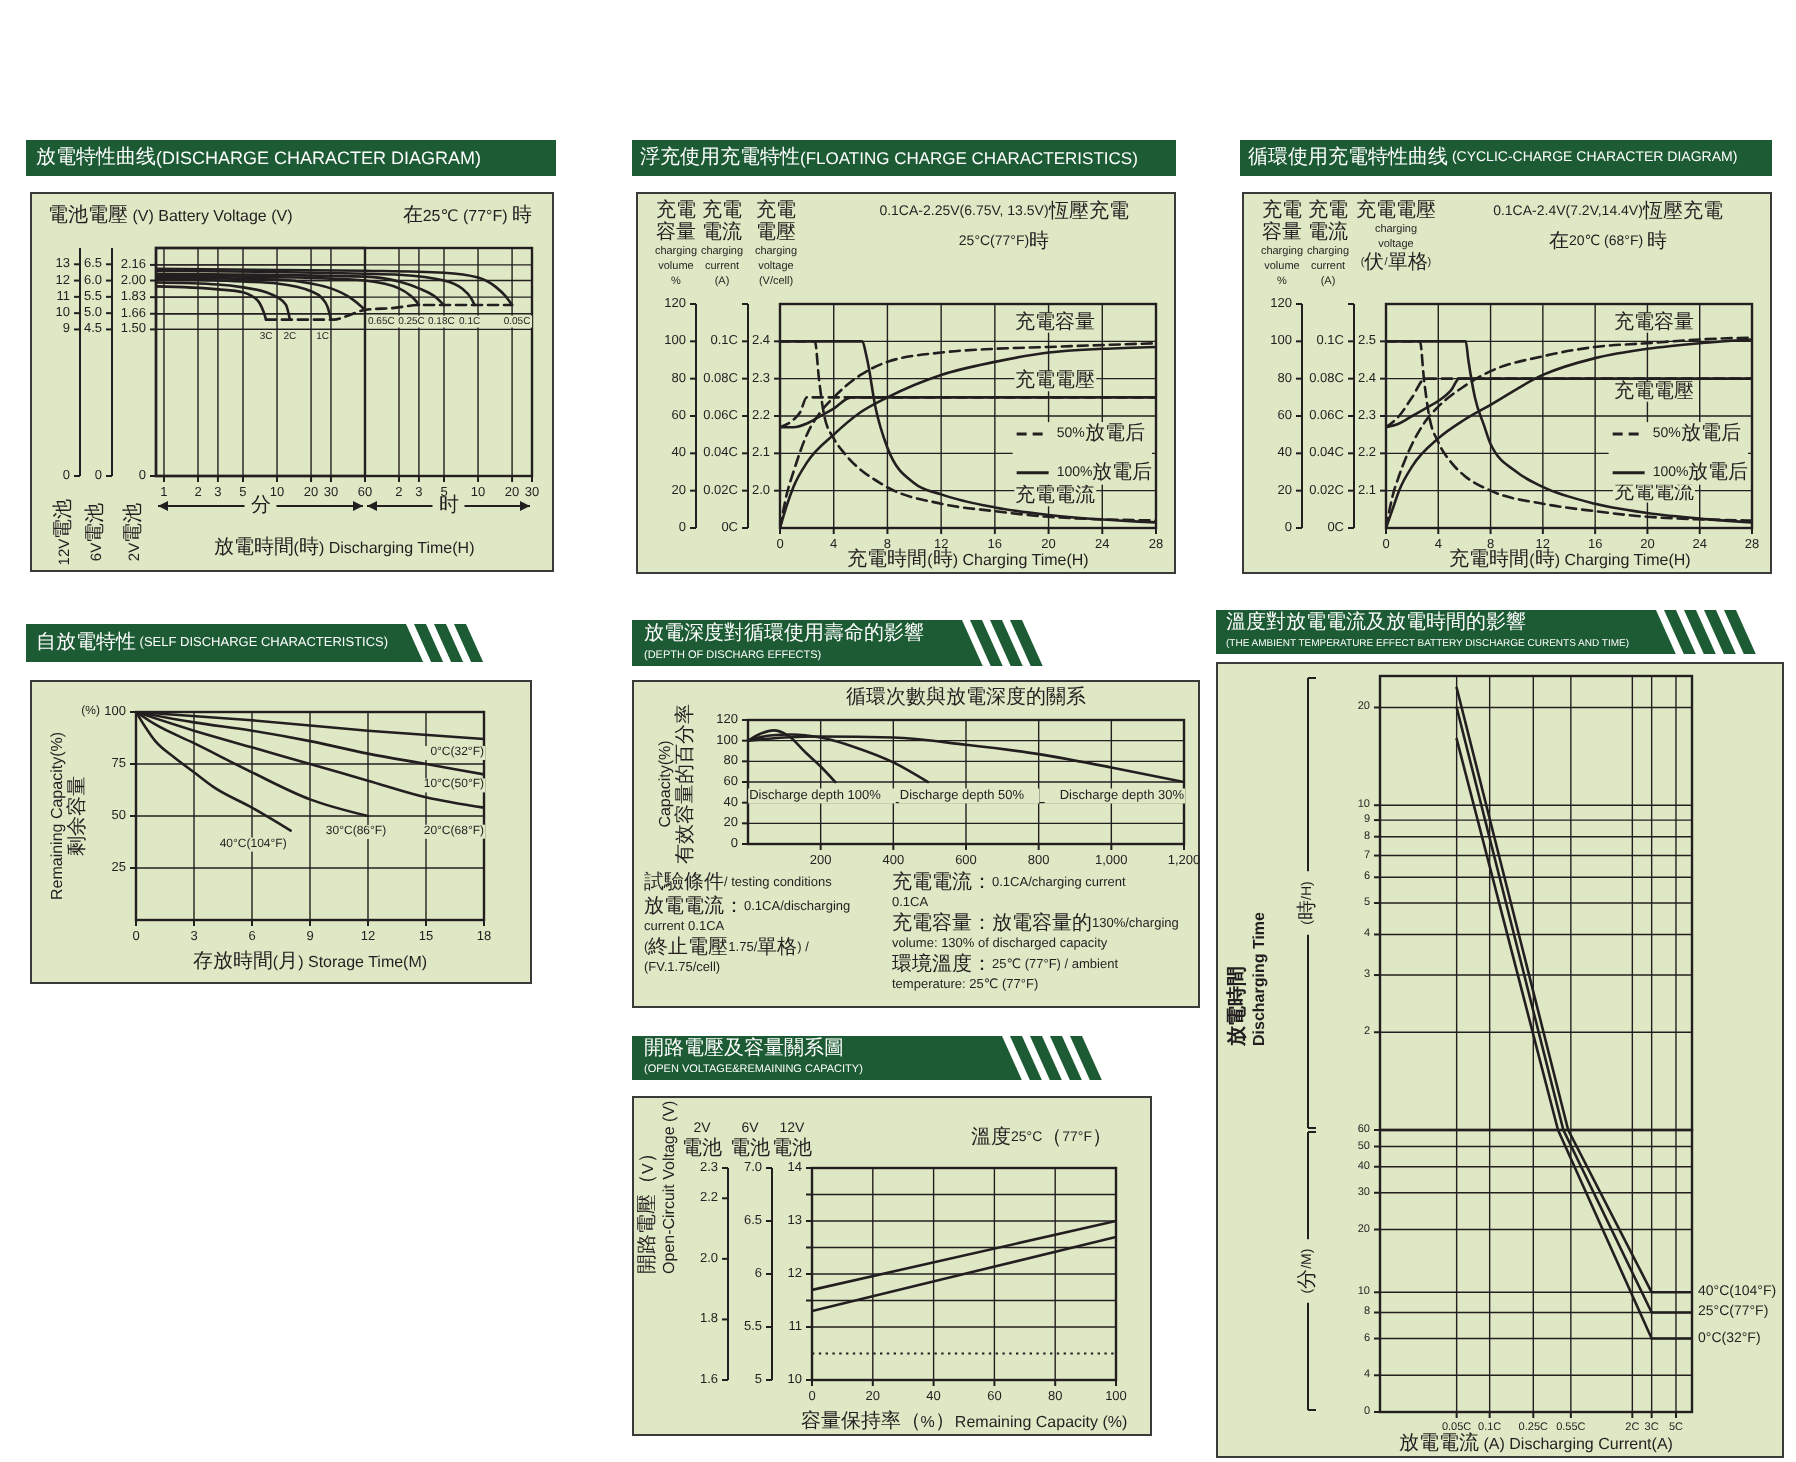  I want to click on y-axis-title: Capacity(%) 有效容量的百分率, so click(676, 784).